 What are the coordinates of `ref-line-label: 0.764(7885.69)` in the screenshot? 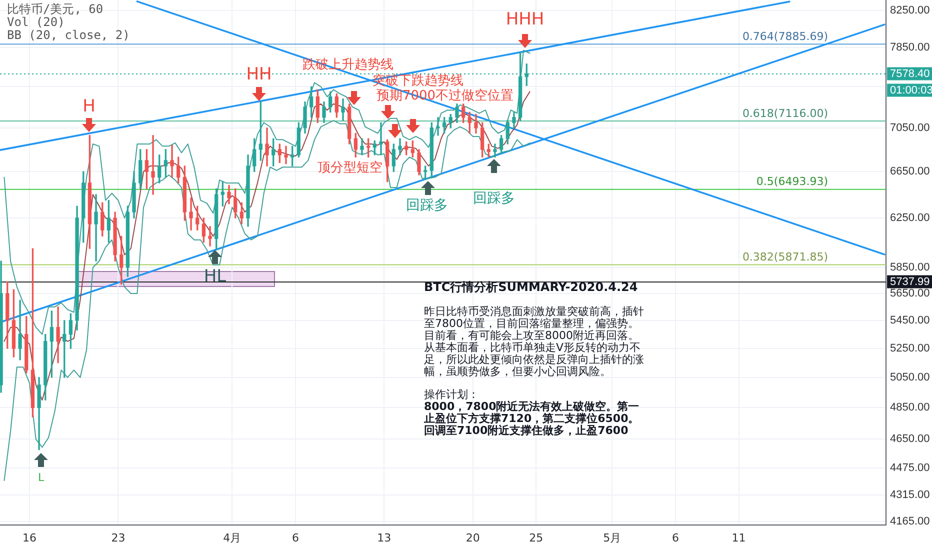 It's located at (785, 36).